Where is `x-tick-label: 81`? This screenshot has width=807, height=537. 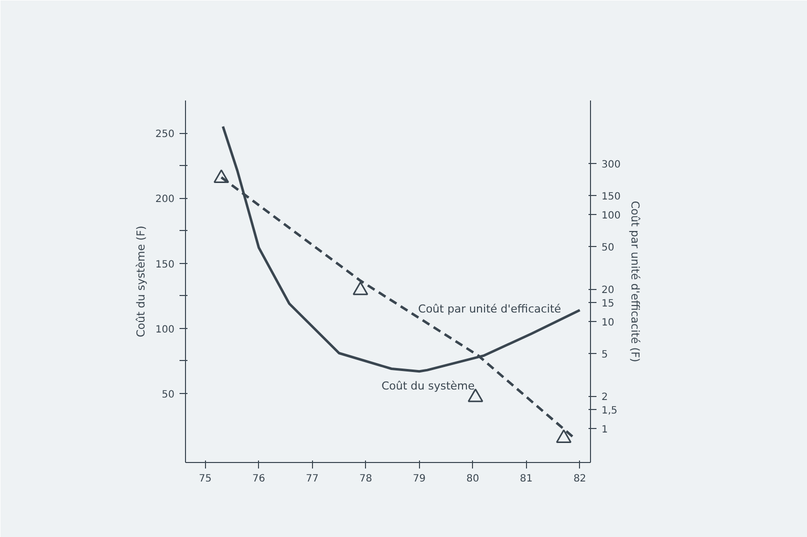 x-tick-label: 81 is located at coordinates (526, 479).